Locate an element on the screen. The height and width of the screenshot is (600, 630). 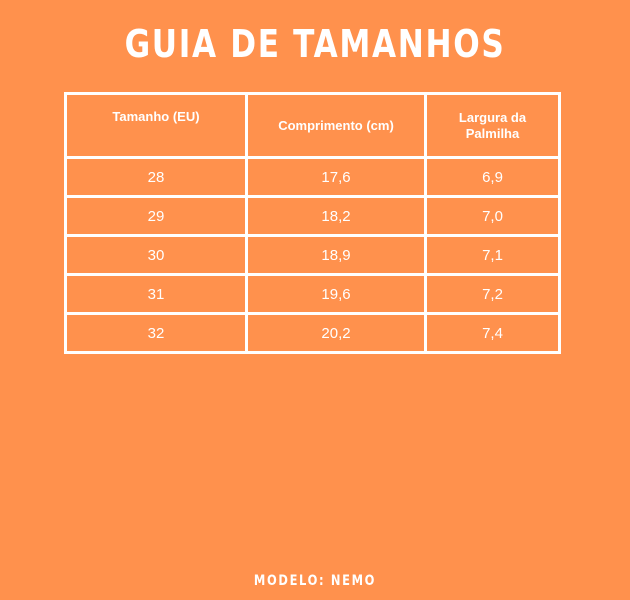
table-cell: 18,2 is located at coordinates (336, 216).